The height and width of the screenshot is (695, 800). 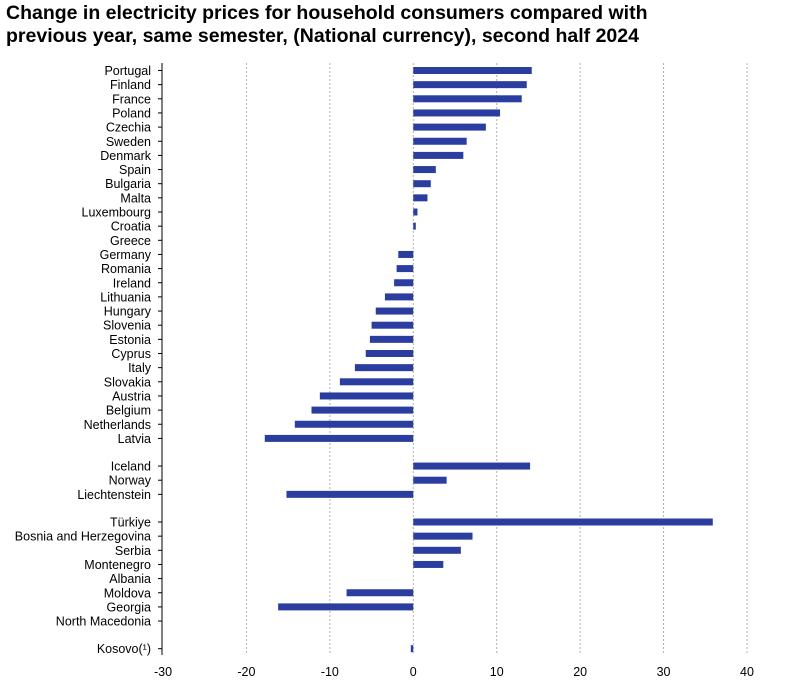 I want to click on category-label: Belgium, so click(x=128, y=411).